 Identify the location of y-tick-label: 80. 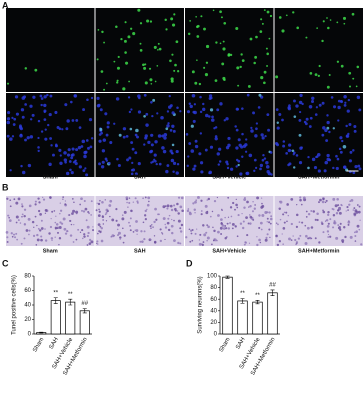
(27, 277).